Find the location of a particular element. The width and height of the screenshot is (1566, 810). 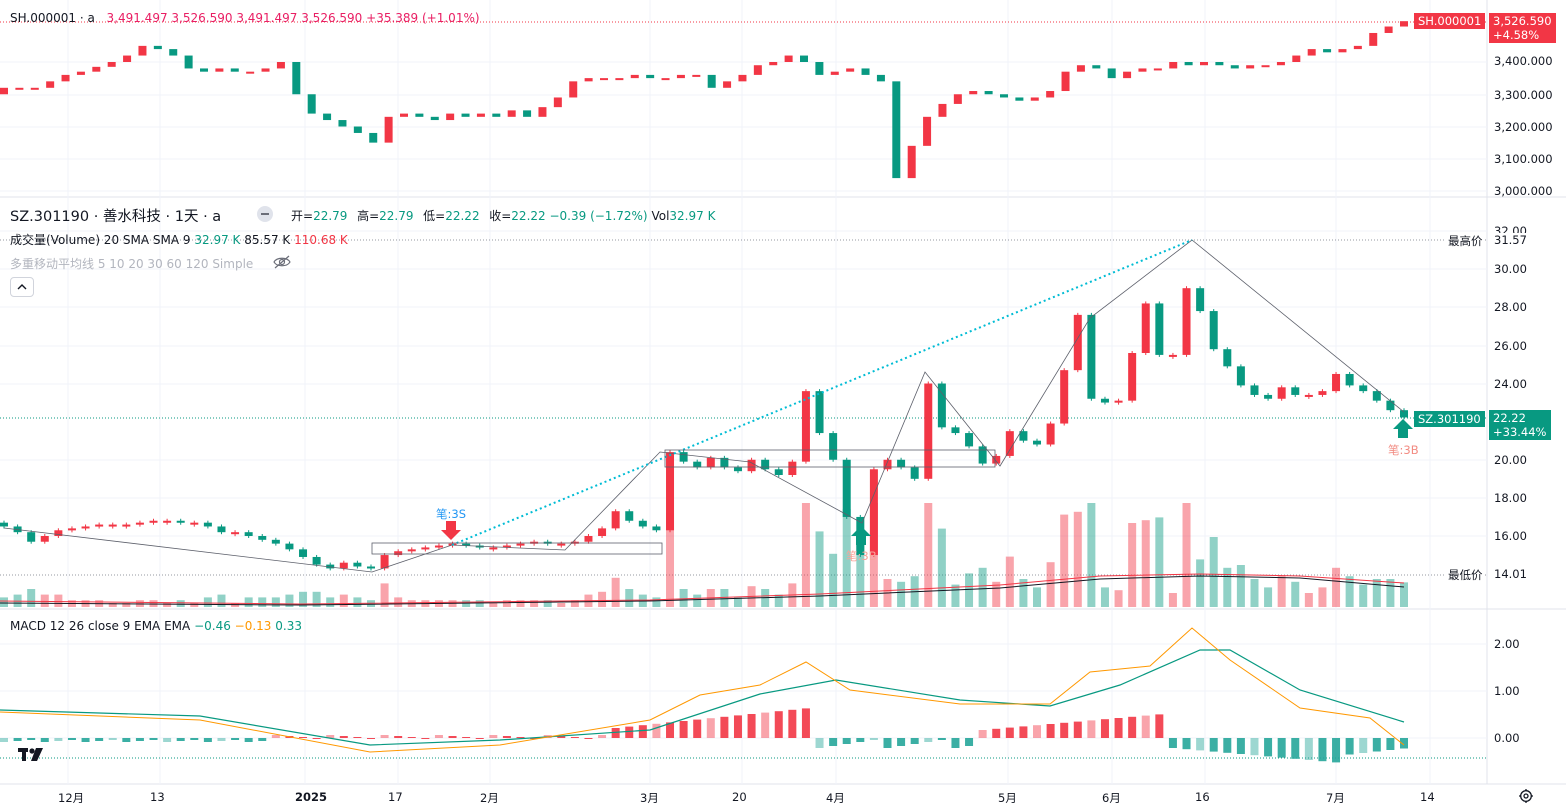

tradingview-logo-icon is located at coordinates (31, 754).